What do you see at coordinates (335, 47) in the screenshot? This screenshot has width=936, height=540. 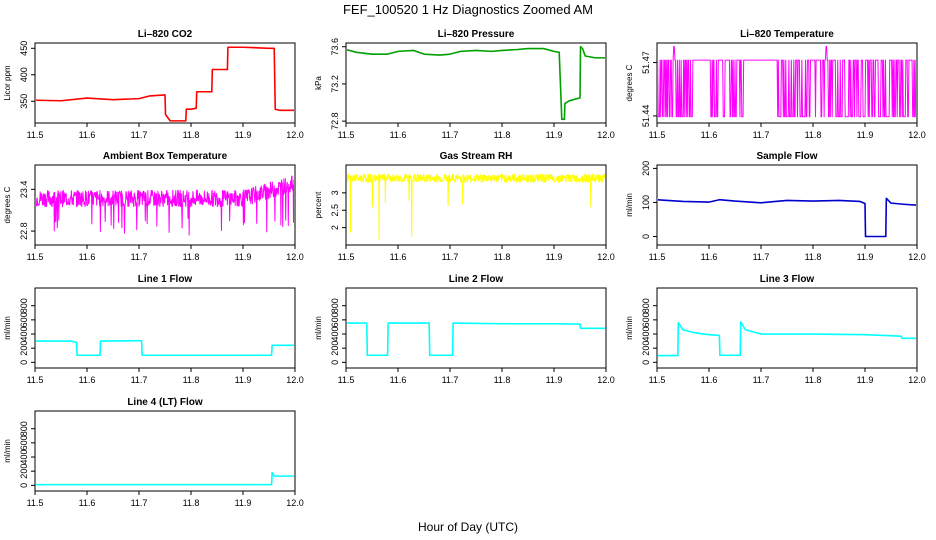 I see `y-tick-label: 73.6` at bounding box center [335, 47].